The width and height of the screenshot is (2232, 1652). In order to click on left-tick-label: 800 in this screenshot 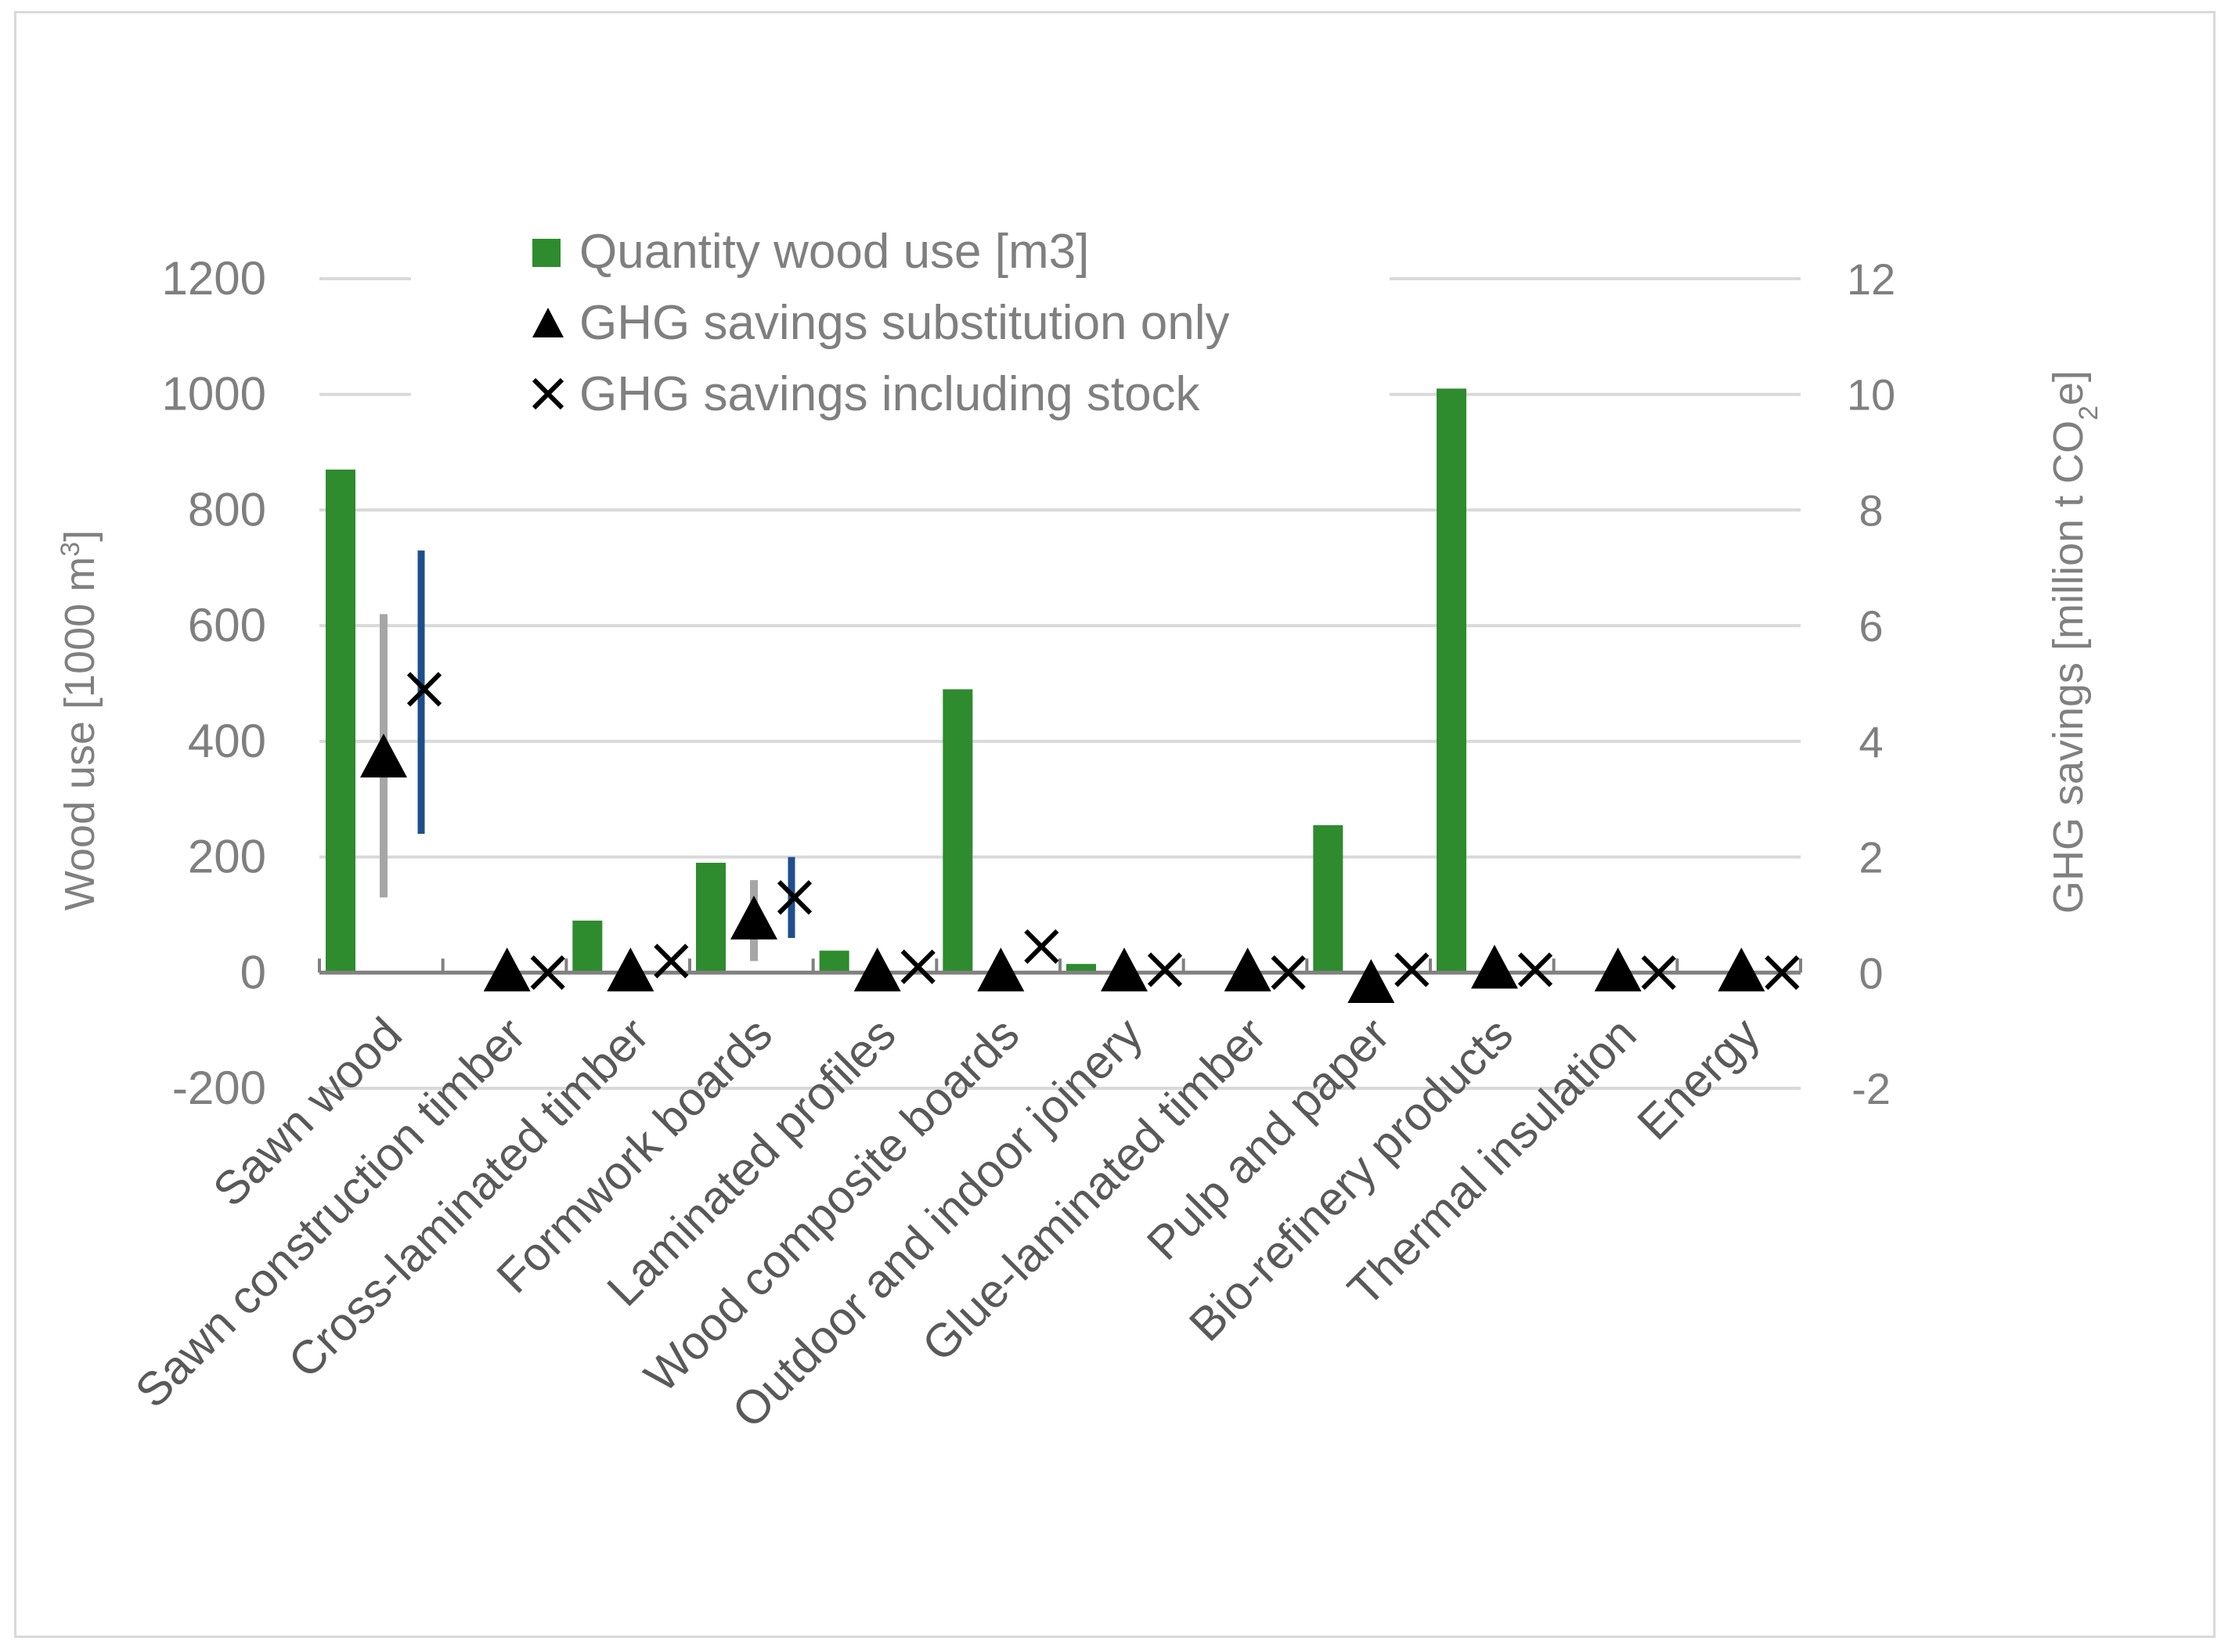, I will do `click(227, 509)`.